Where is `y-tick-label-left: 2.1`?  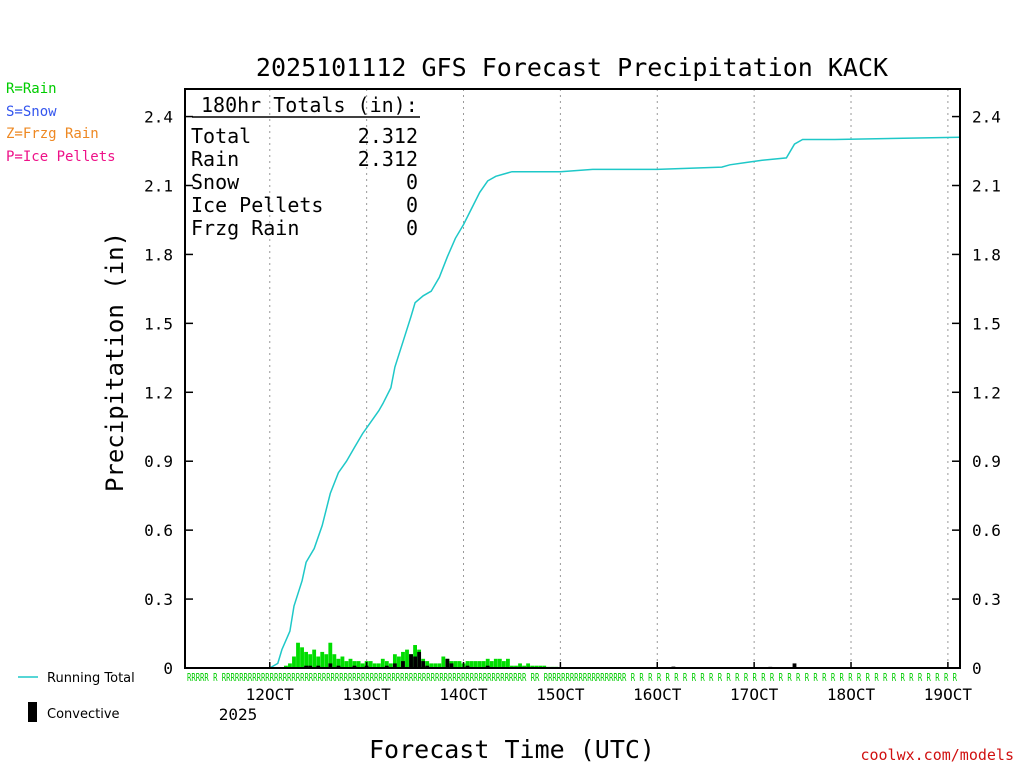 y-tick-label-left: 2.1 is located at coordinates (158, 186).